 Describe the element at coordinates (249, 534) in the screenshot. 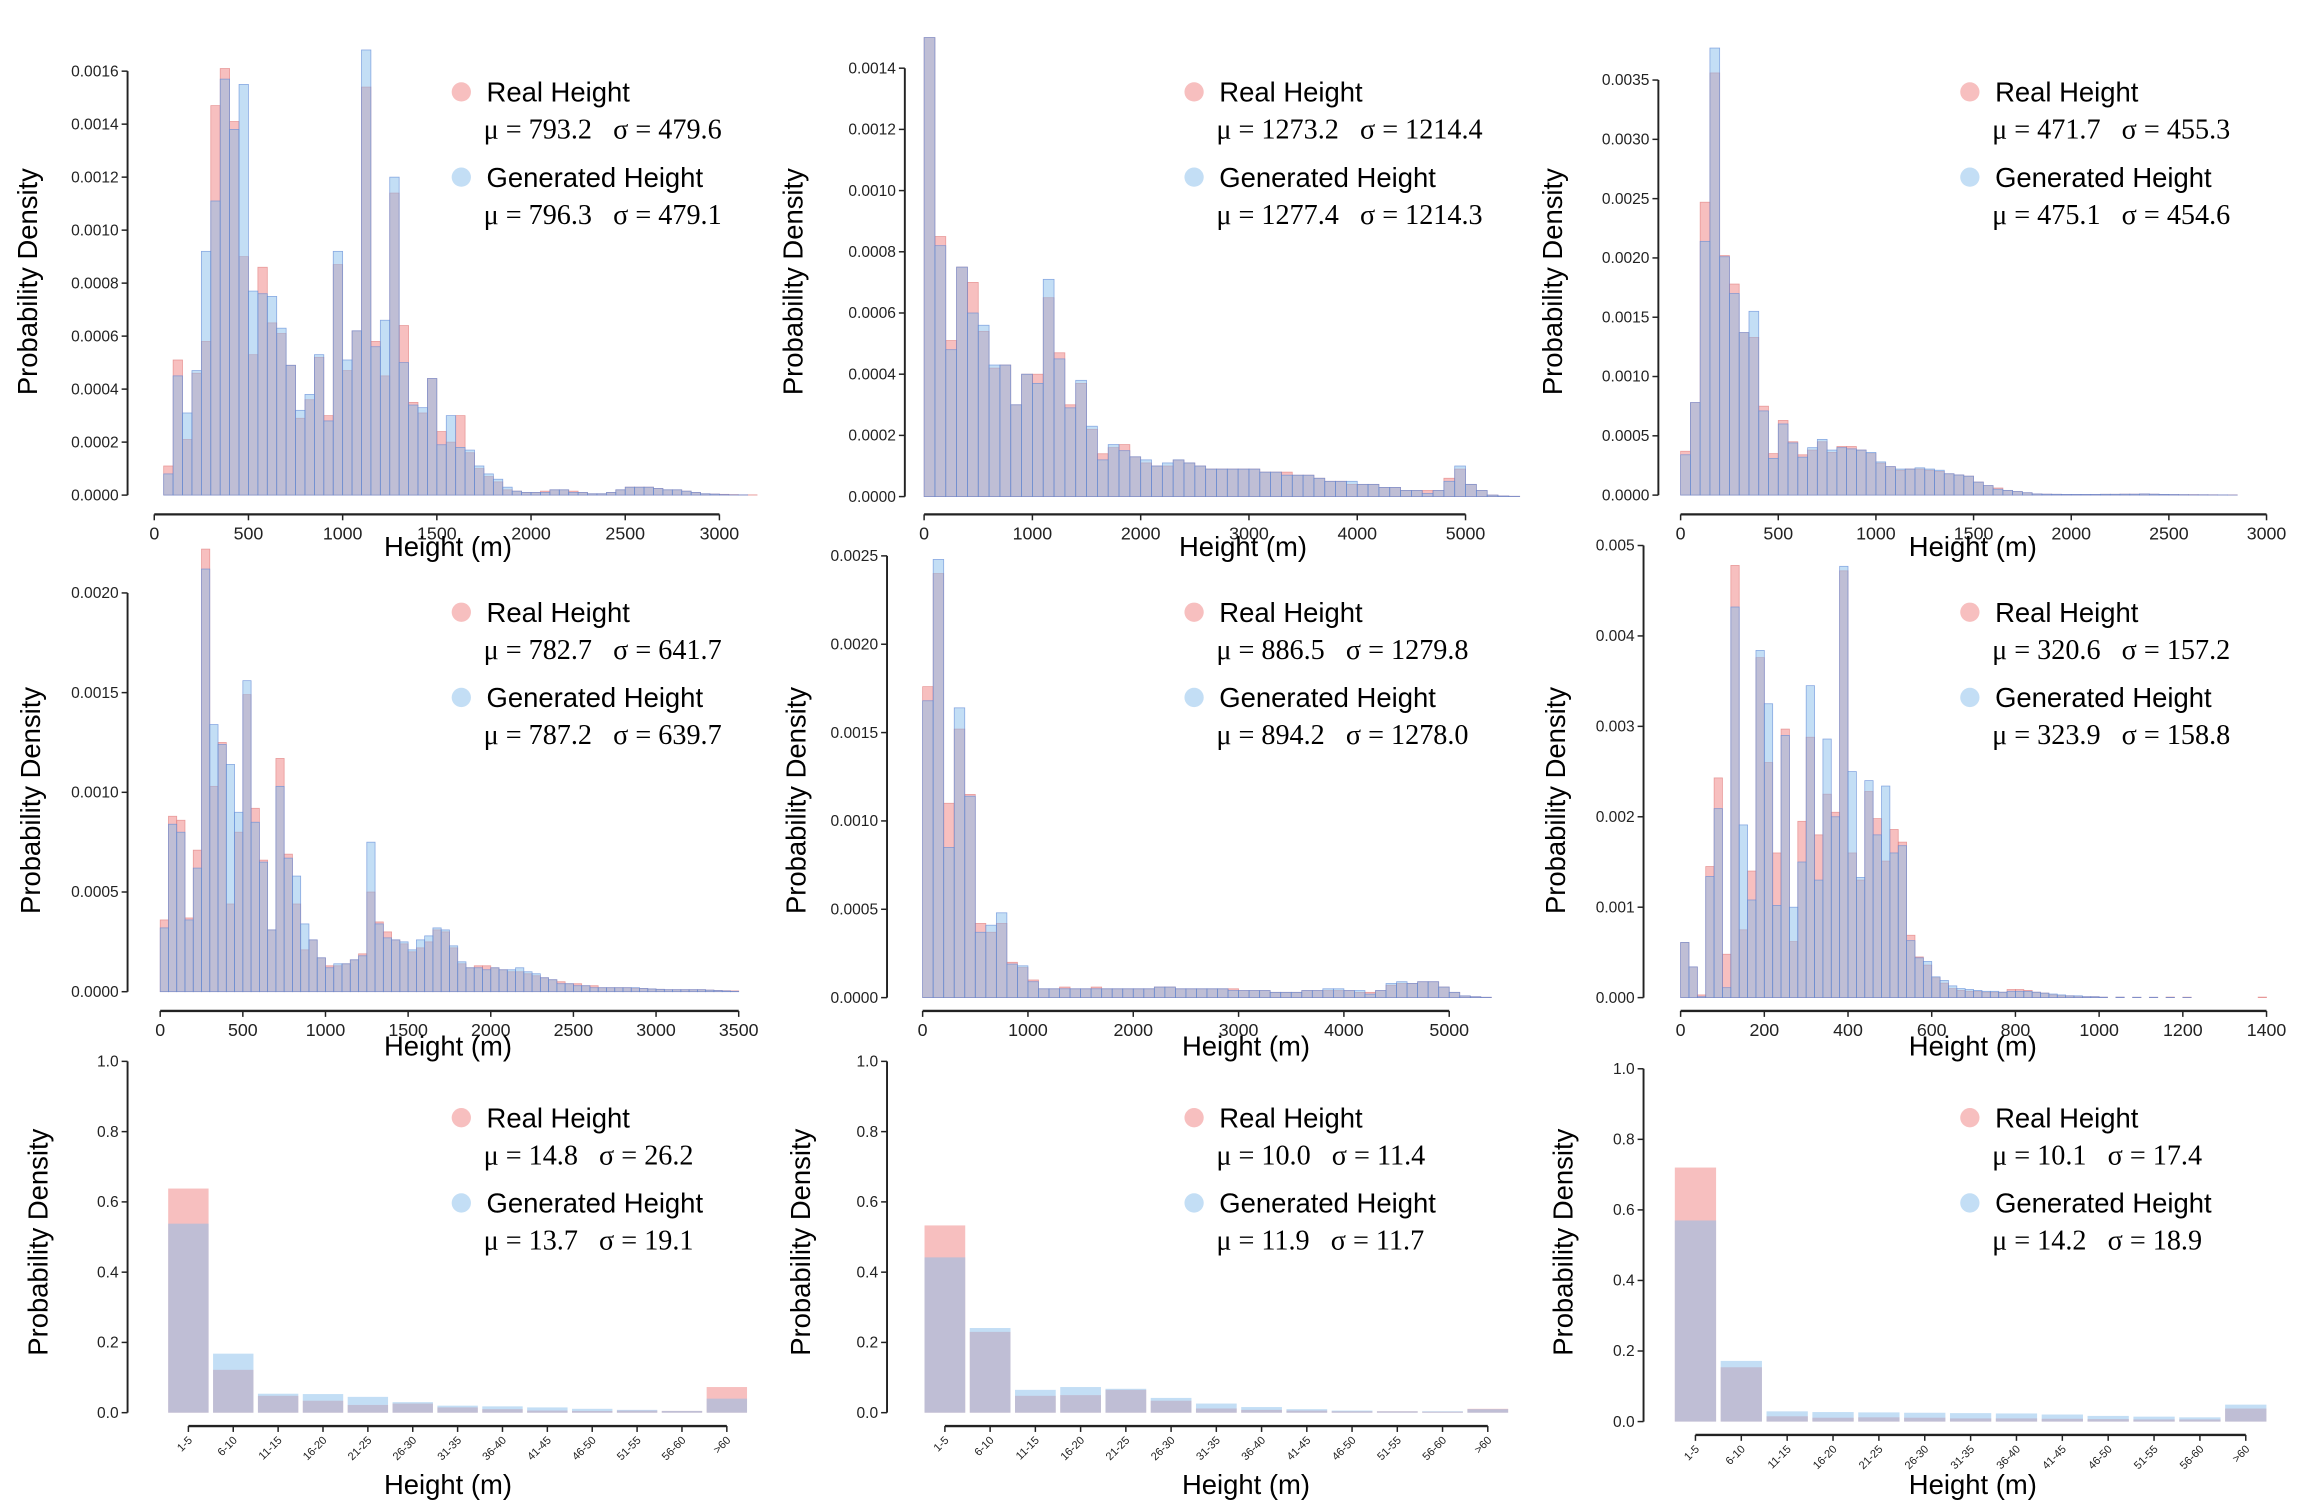

I see `x-tick-label: 500` at that location.